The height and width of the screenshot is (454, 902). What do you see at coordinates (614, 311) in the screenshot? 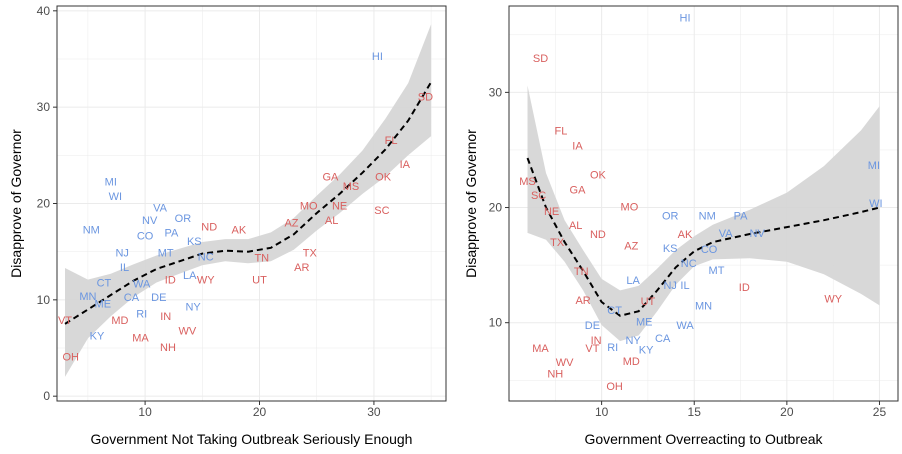
I see `state-label-ct: CT` at bounding box center [614, 311].